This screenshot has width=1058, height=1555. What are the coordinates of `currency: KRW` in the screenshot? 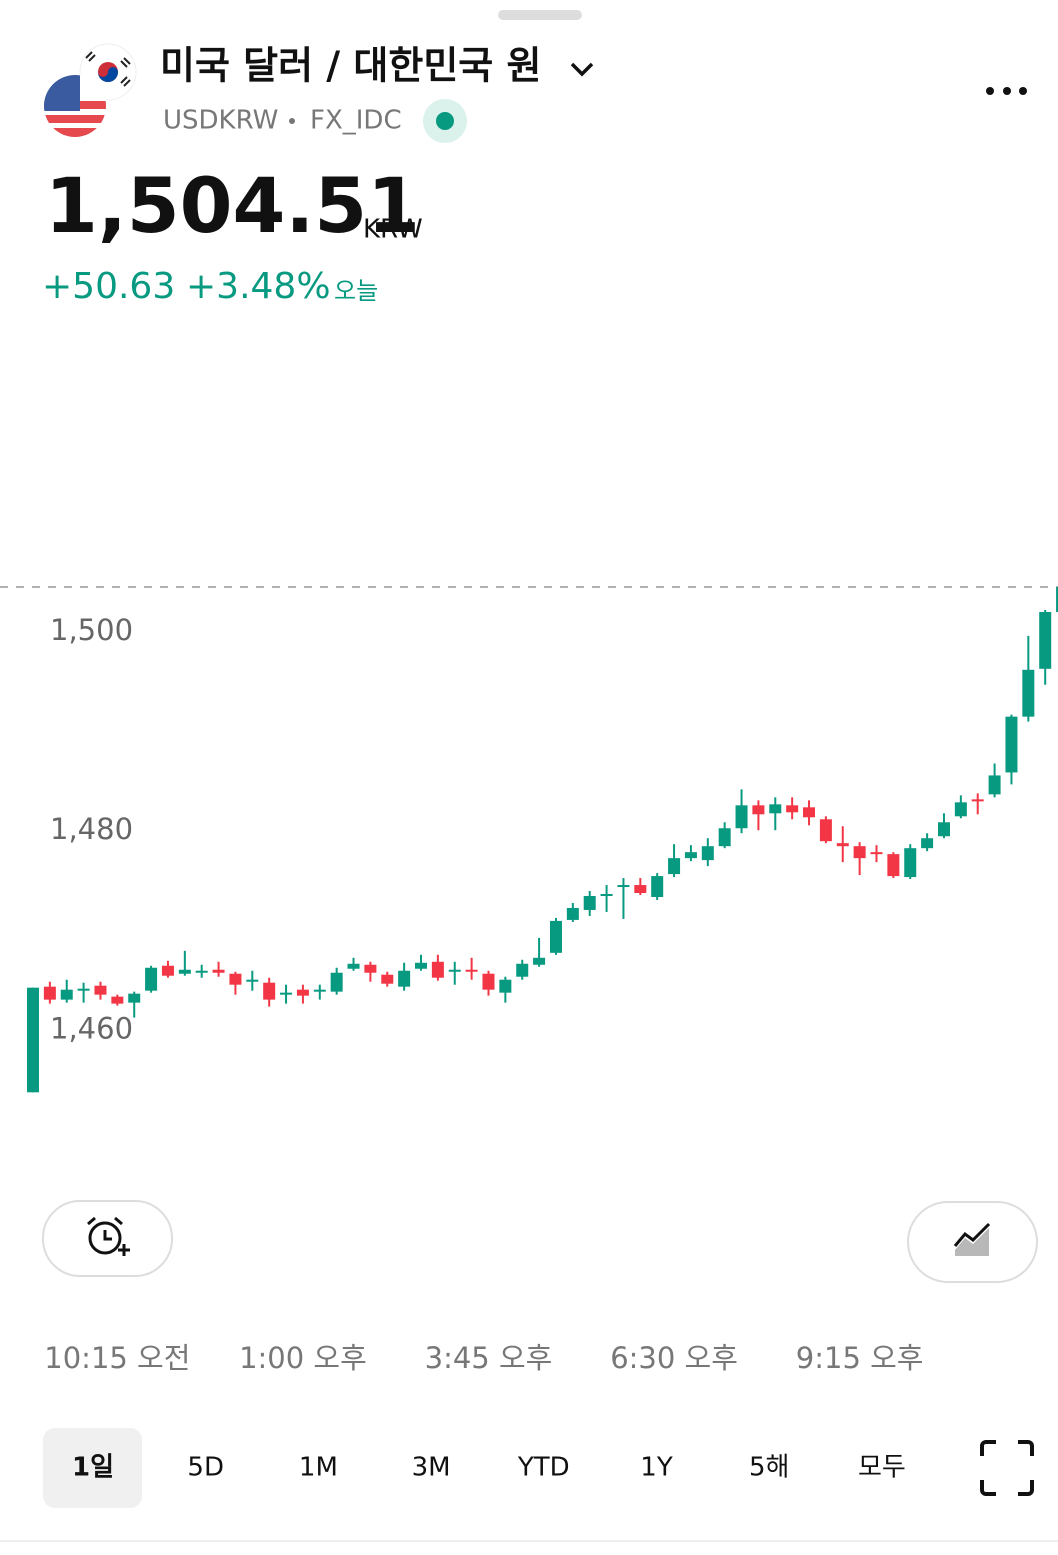 It's located at (393, 230).